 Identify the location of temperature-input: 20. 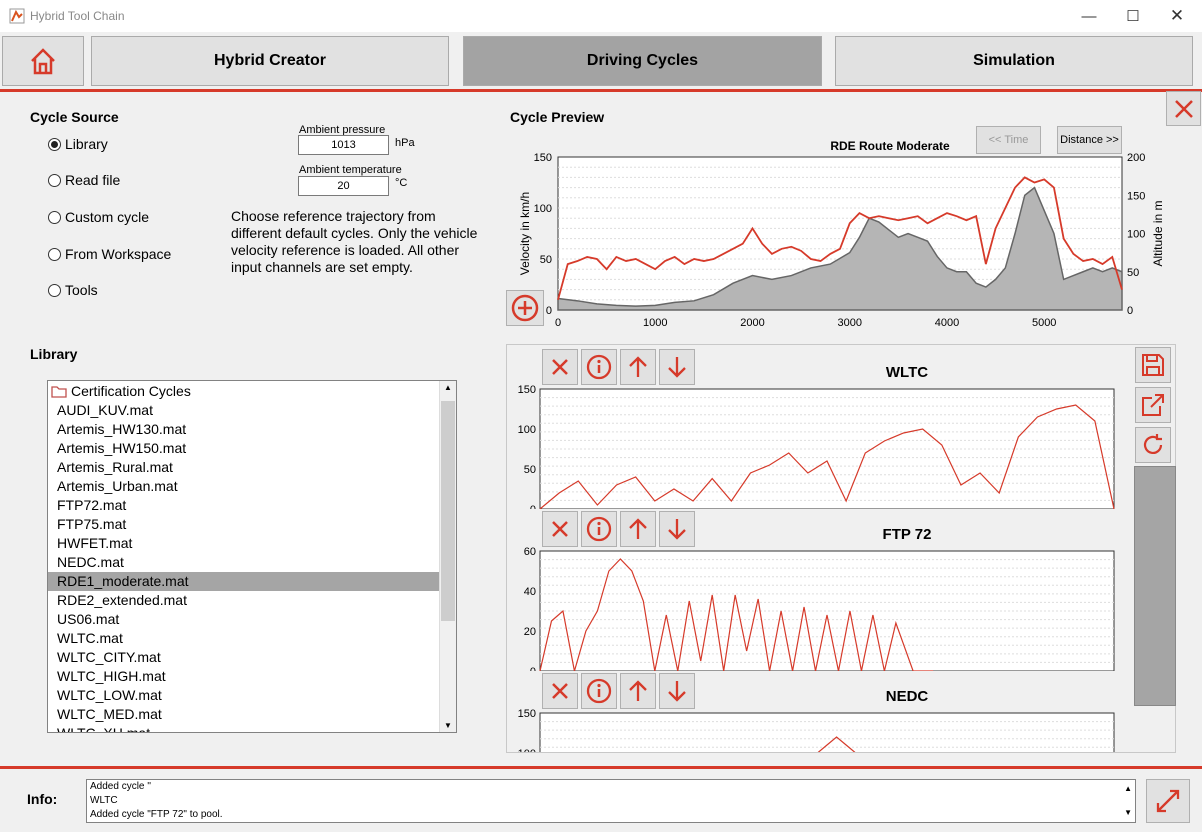
(343, 186).